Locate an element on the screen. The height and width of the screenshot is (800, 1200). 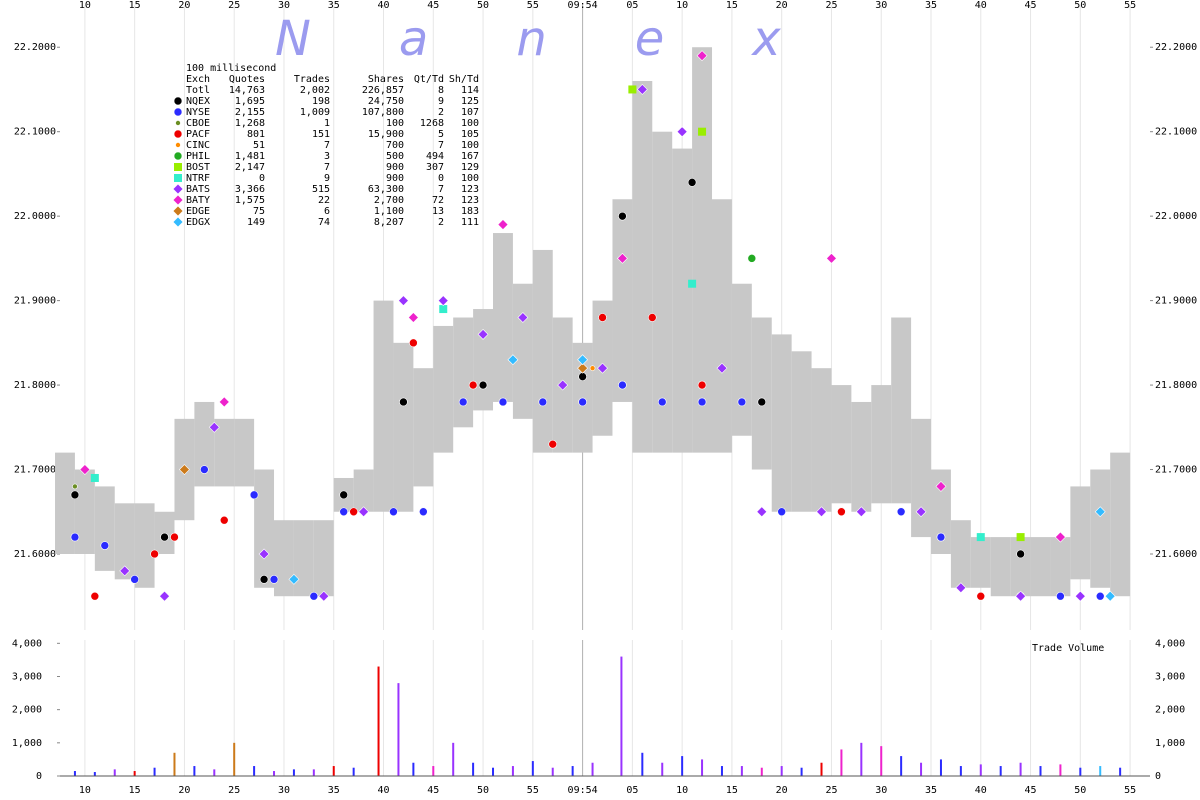
legend-cell: 5 is located at coordinates (441, 134).